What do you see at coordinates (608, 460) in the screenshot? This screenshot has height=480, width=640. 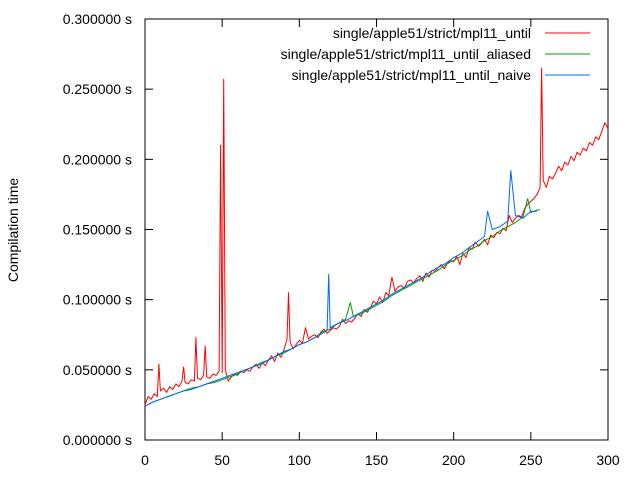 I see `x-tick-label: 300` at bounding box center [608, 460].